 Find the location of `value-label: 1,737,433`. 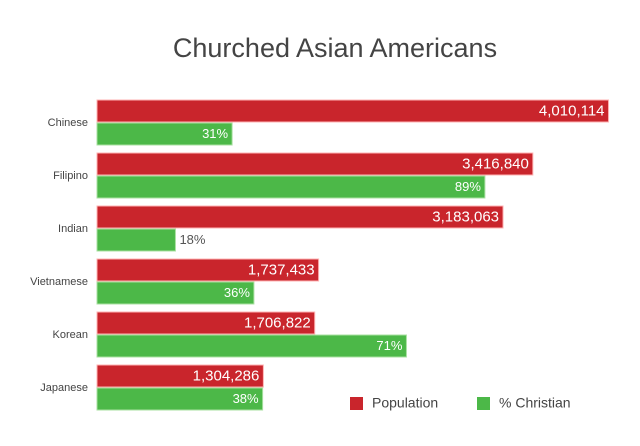

value-label: 1,737,433 is located at coordinates (281, 269).